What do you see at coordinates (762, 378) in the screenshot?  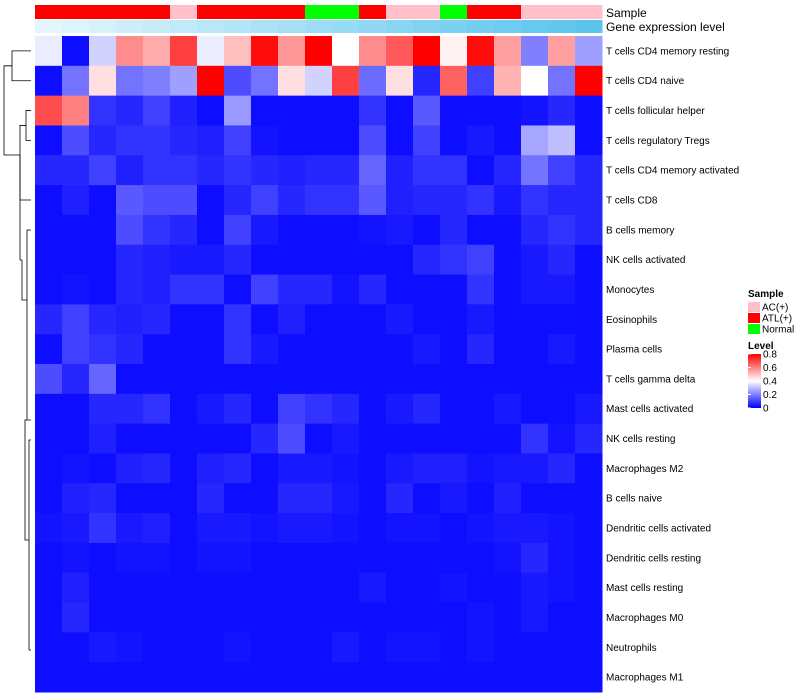 I see `level-legend: Level 0.8 0.6 0.4 0.2 0` at bounding box center [762, 378].